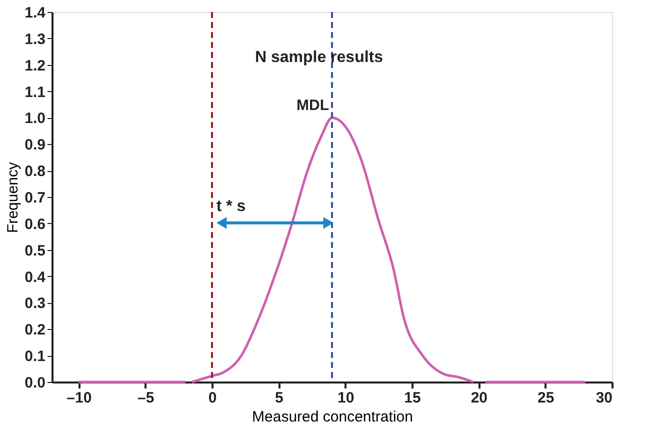  I want to click on y-tick-label: 0.2, so click(35, 330).